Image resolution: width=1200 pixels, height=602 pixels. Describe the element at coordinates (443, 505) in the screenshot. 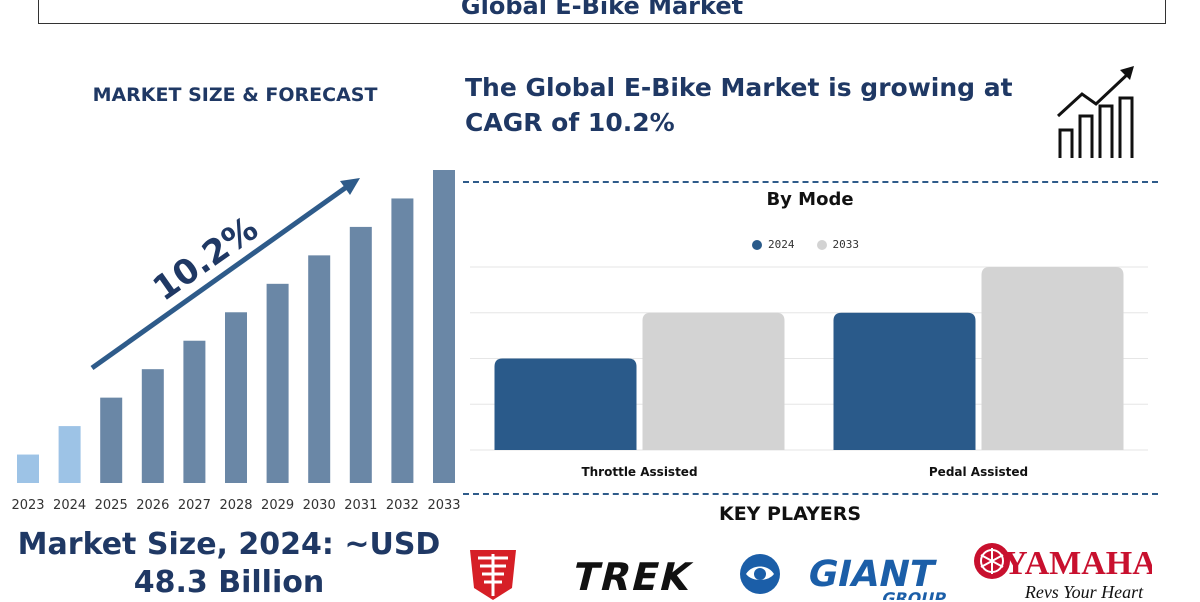

I see `forecast-tick-2033: 2033` at that location.